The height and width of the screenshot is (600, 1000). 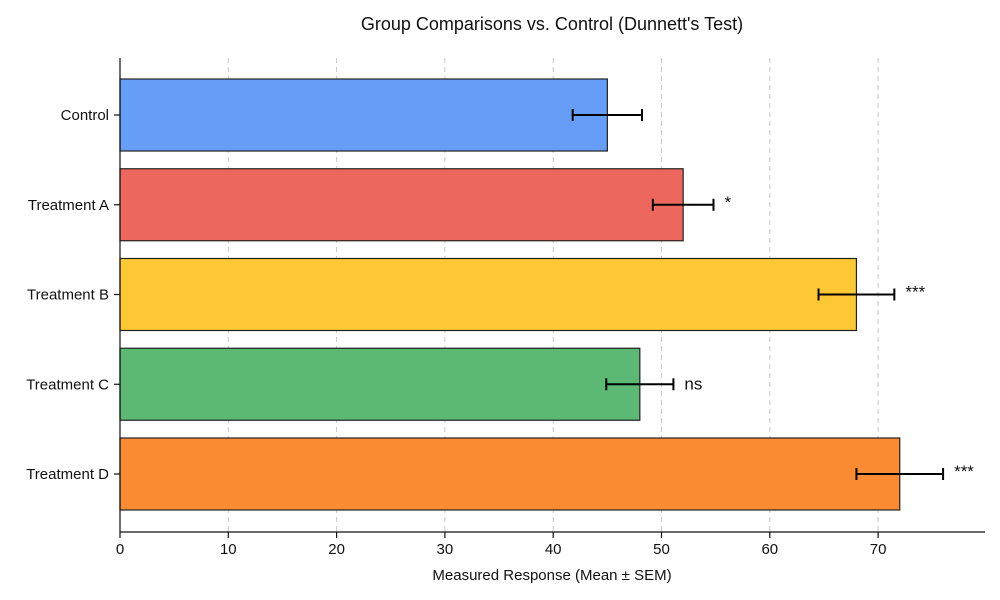 I want to click on category-label: Treatment B, so click(x=68, y=295).